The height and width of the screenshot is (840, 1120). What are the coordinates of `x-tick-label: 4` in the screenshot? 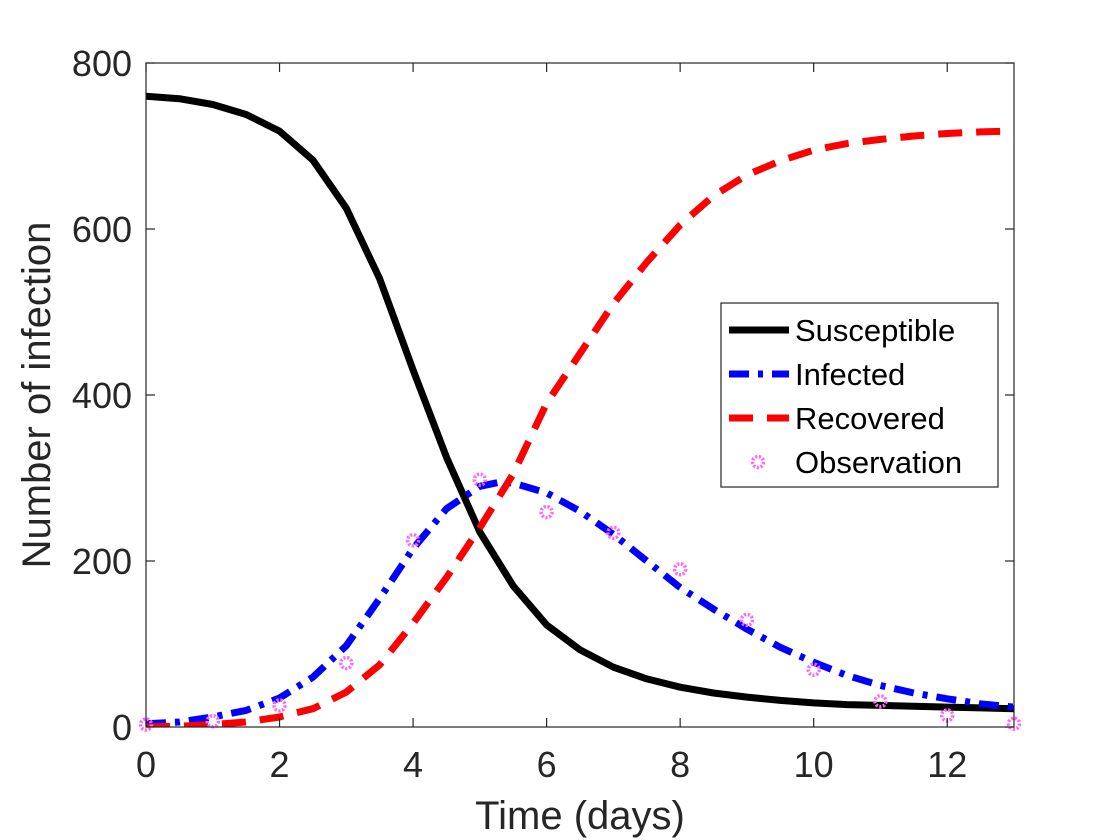 It's located at (413, 764).